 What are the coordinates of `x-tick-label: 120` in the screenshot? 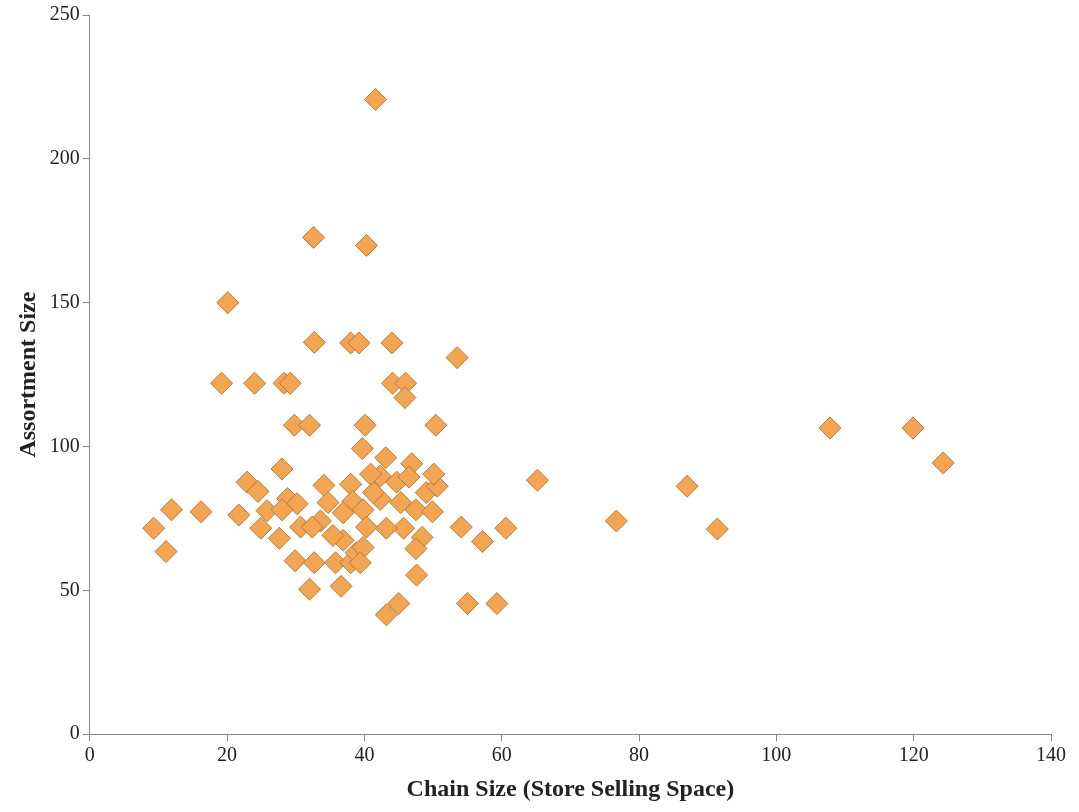 It's located at (913, 754).